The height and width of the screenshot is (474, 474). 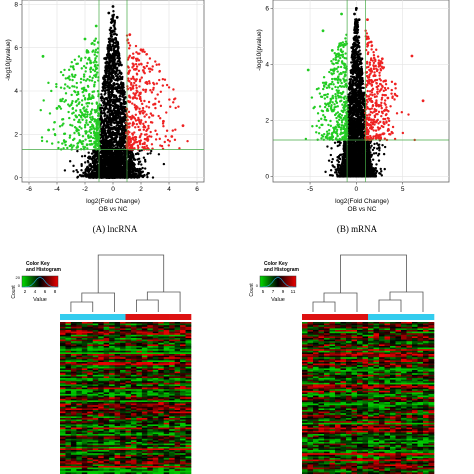 I want to click on x-tick-label: -2, so click(x=85, y=189).